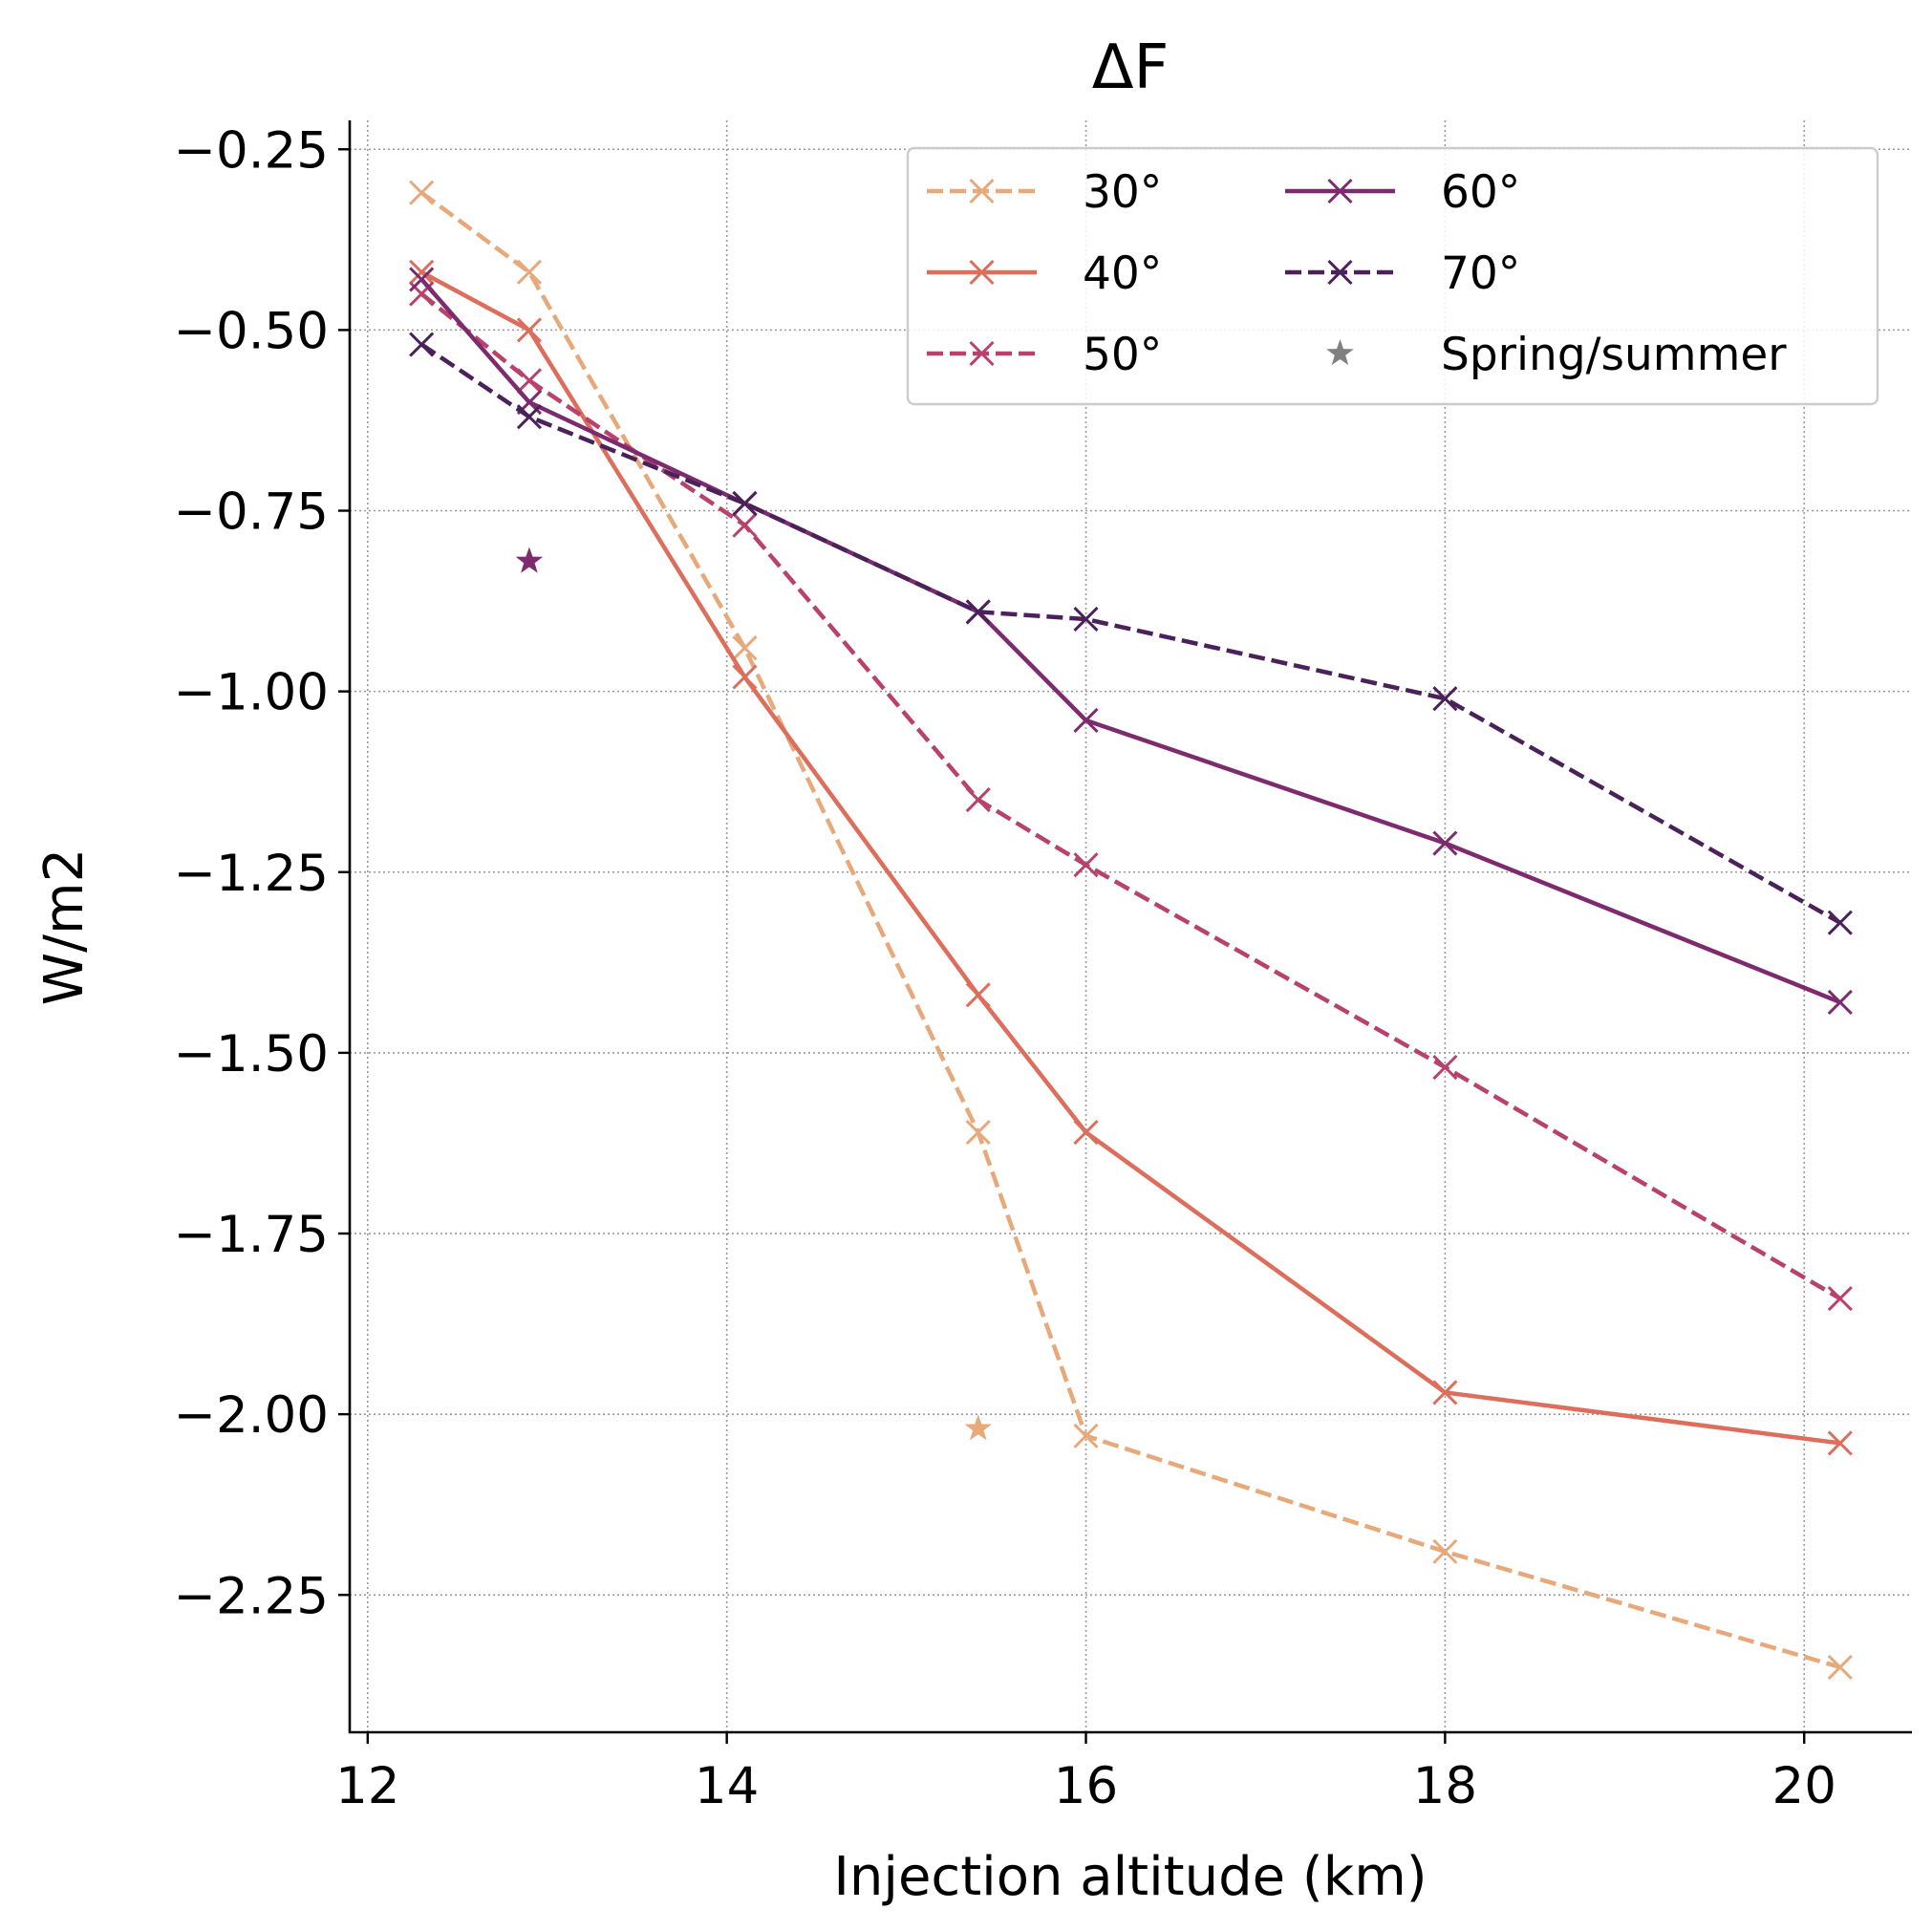 The height and width of the screenshot is (1931, 1932). I want to click on y-tick-label: −0.50, so click(251, 331).